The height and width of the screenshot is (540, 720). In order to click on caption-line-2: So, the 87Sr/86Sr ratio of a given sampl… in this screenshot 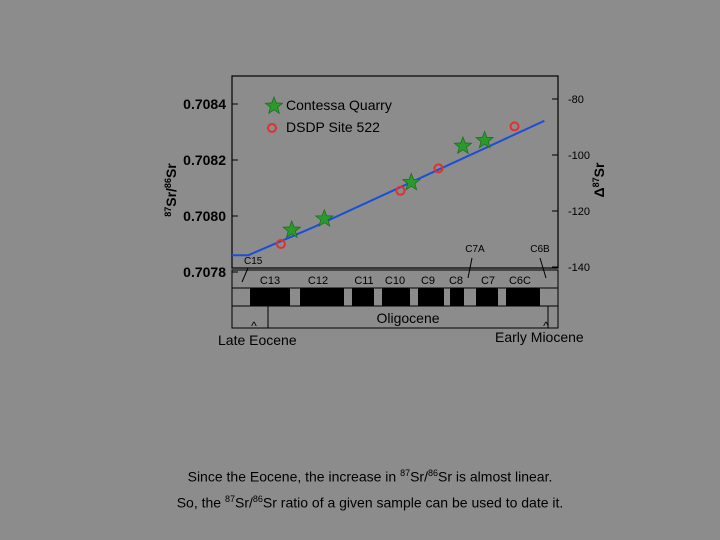, I will do `click(370, 501)`.